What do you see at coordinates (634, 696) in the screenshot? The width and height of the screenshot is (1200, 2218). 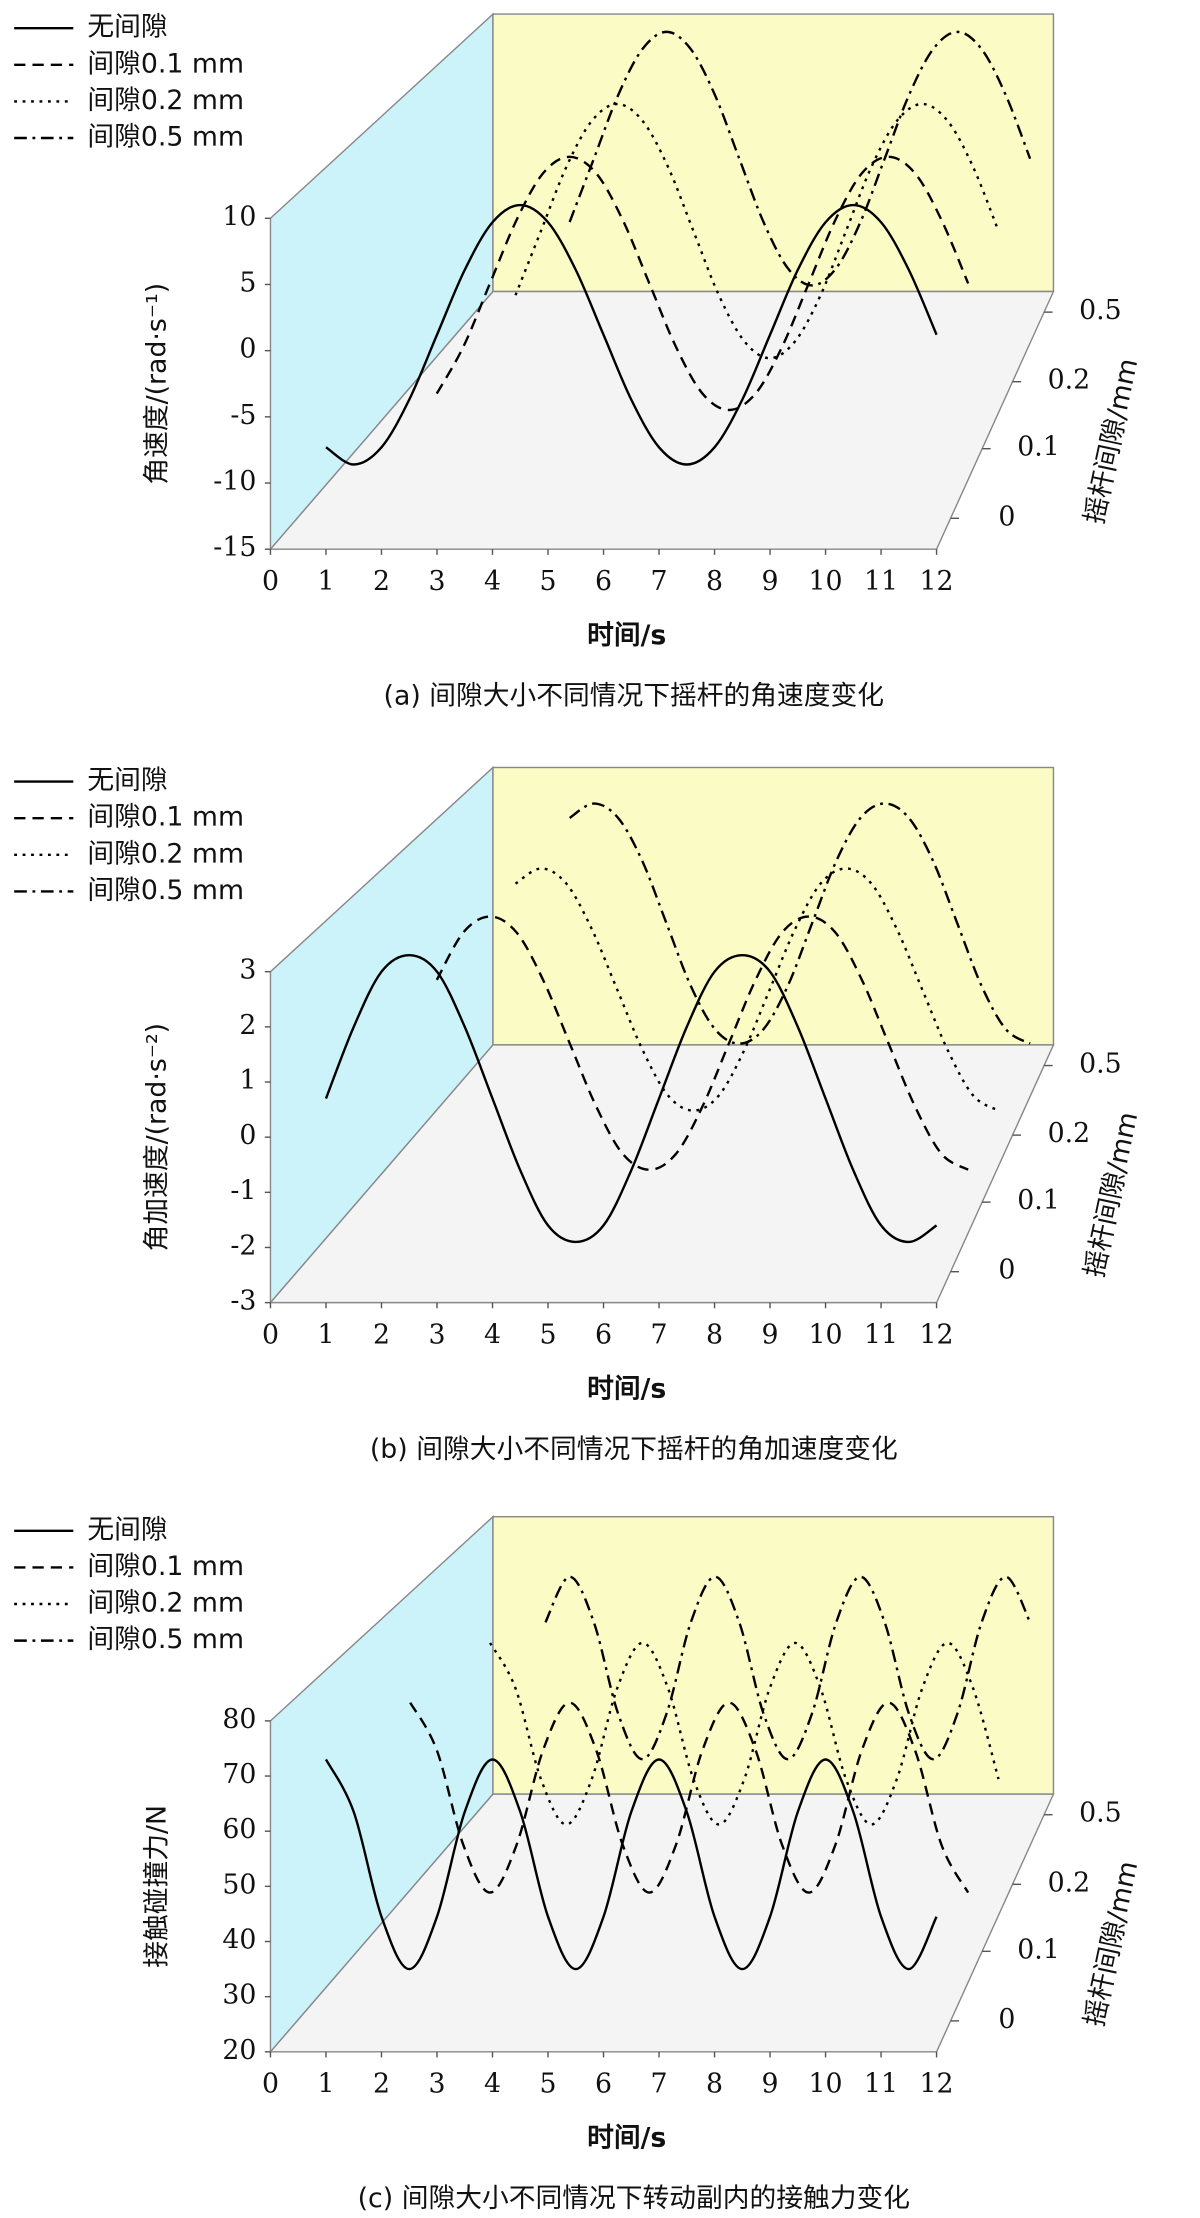 I see `caption: (a) 间隙大小不同情况下摇杆的角速度变化` at bounding box center [634, 696].